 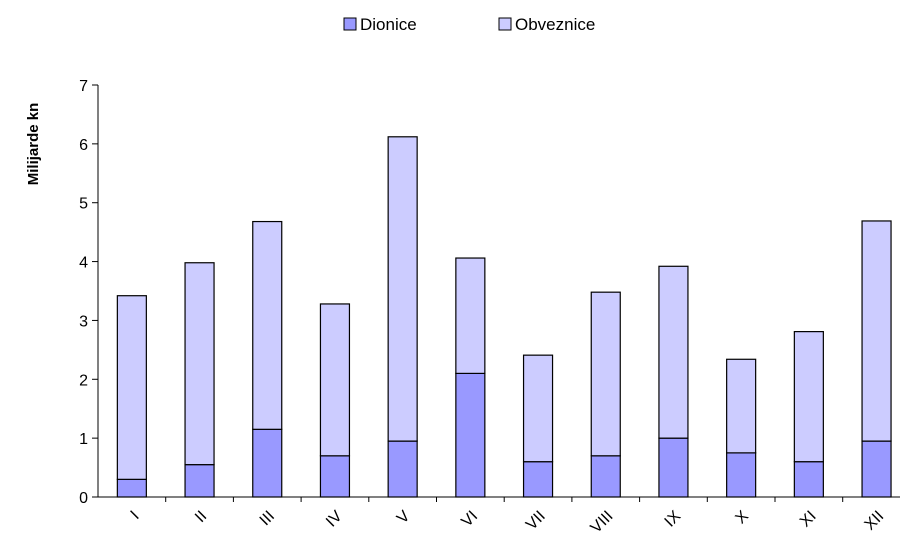 I want to click on x-tick-label: III, so click(x=267, y=518).